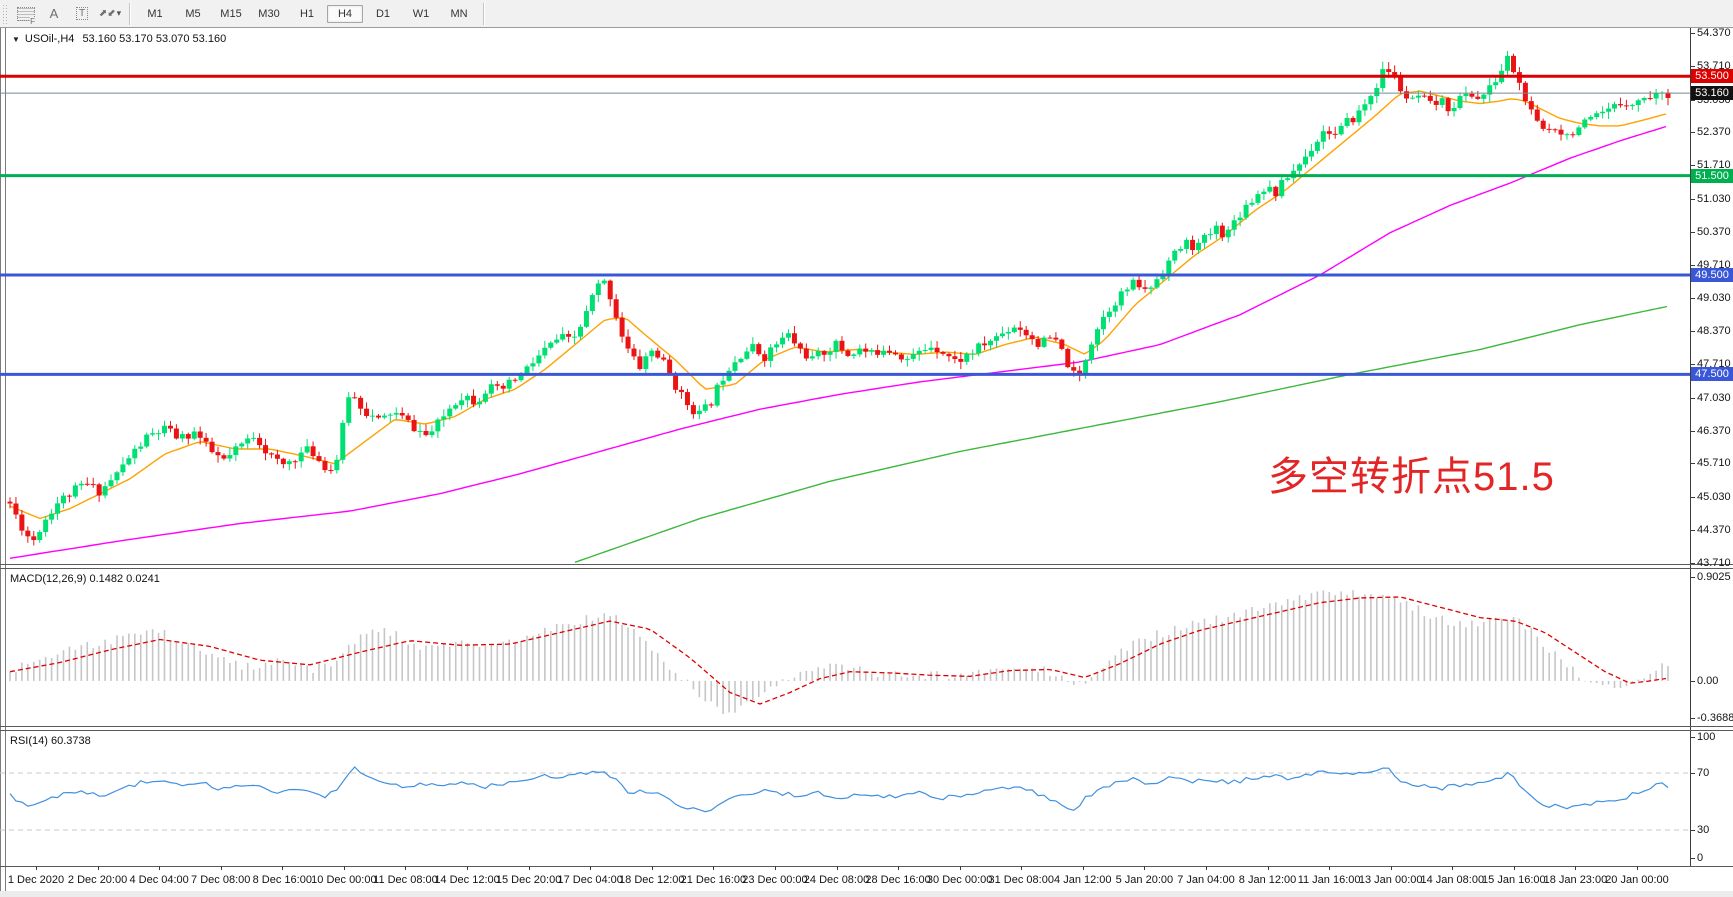 Image resolution: width=1733 pixels, height=897 pixels. Describe the element at coordinates (1714, 577) in the screenshot. I see `macd-axis-label: 0.9025` at that location.